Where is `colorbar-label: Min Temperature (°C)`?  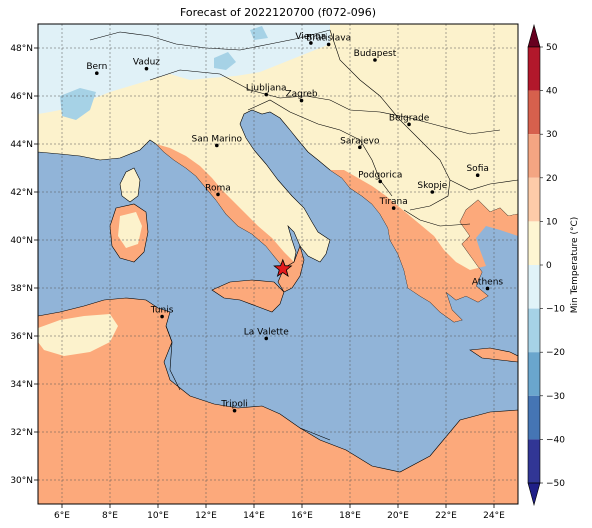 colorbar-label: Min Temperature (°C) is located at coordinates (575, 265).